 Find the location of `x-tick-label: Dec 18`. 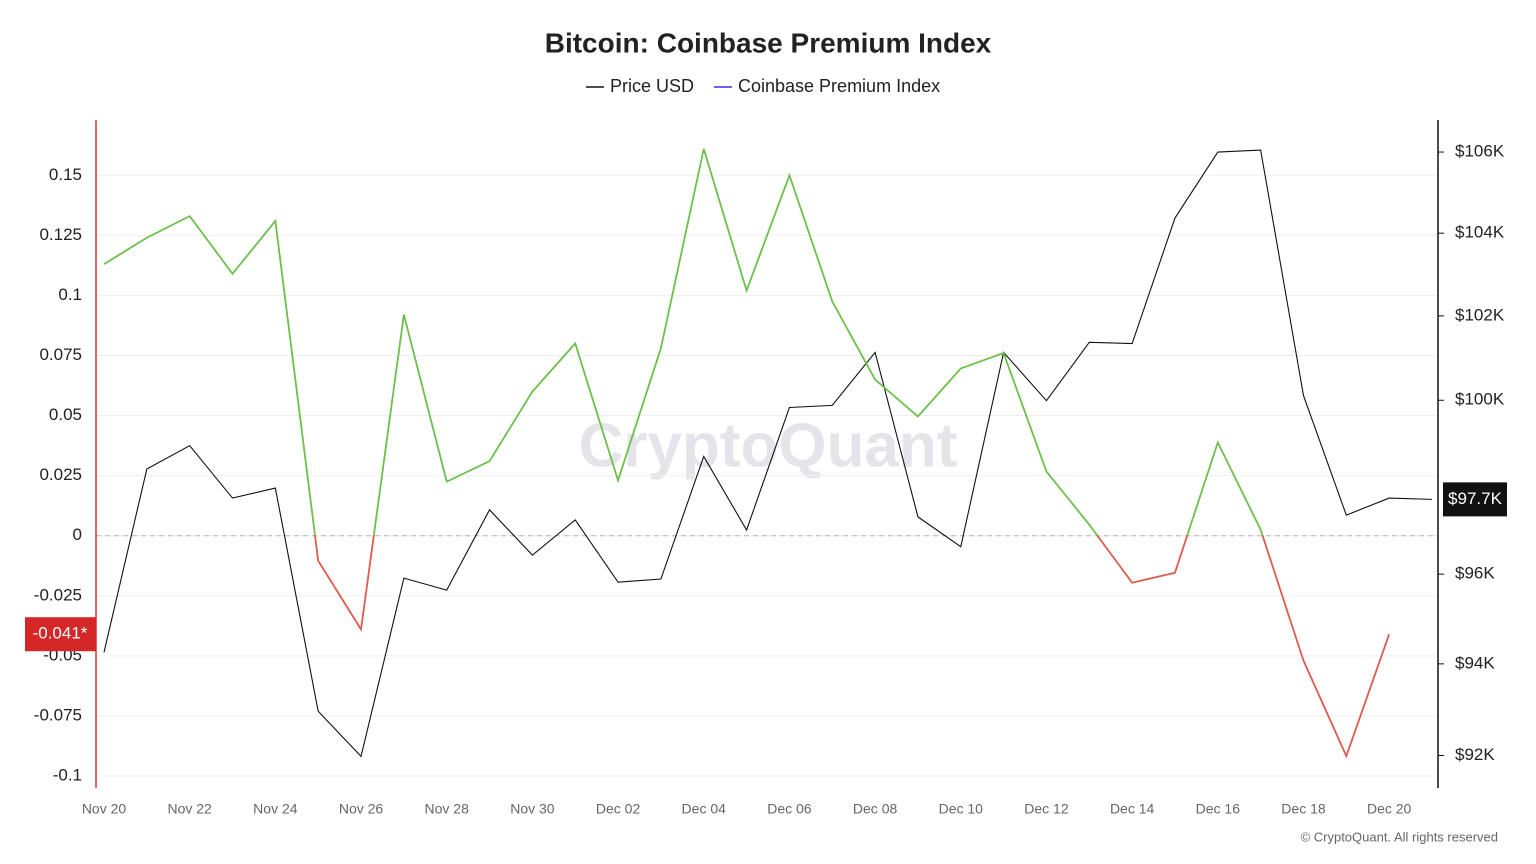

x-tick-label: Dec 18 is located at coordinates (1303, 809).